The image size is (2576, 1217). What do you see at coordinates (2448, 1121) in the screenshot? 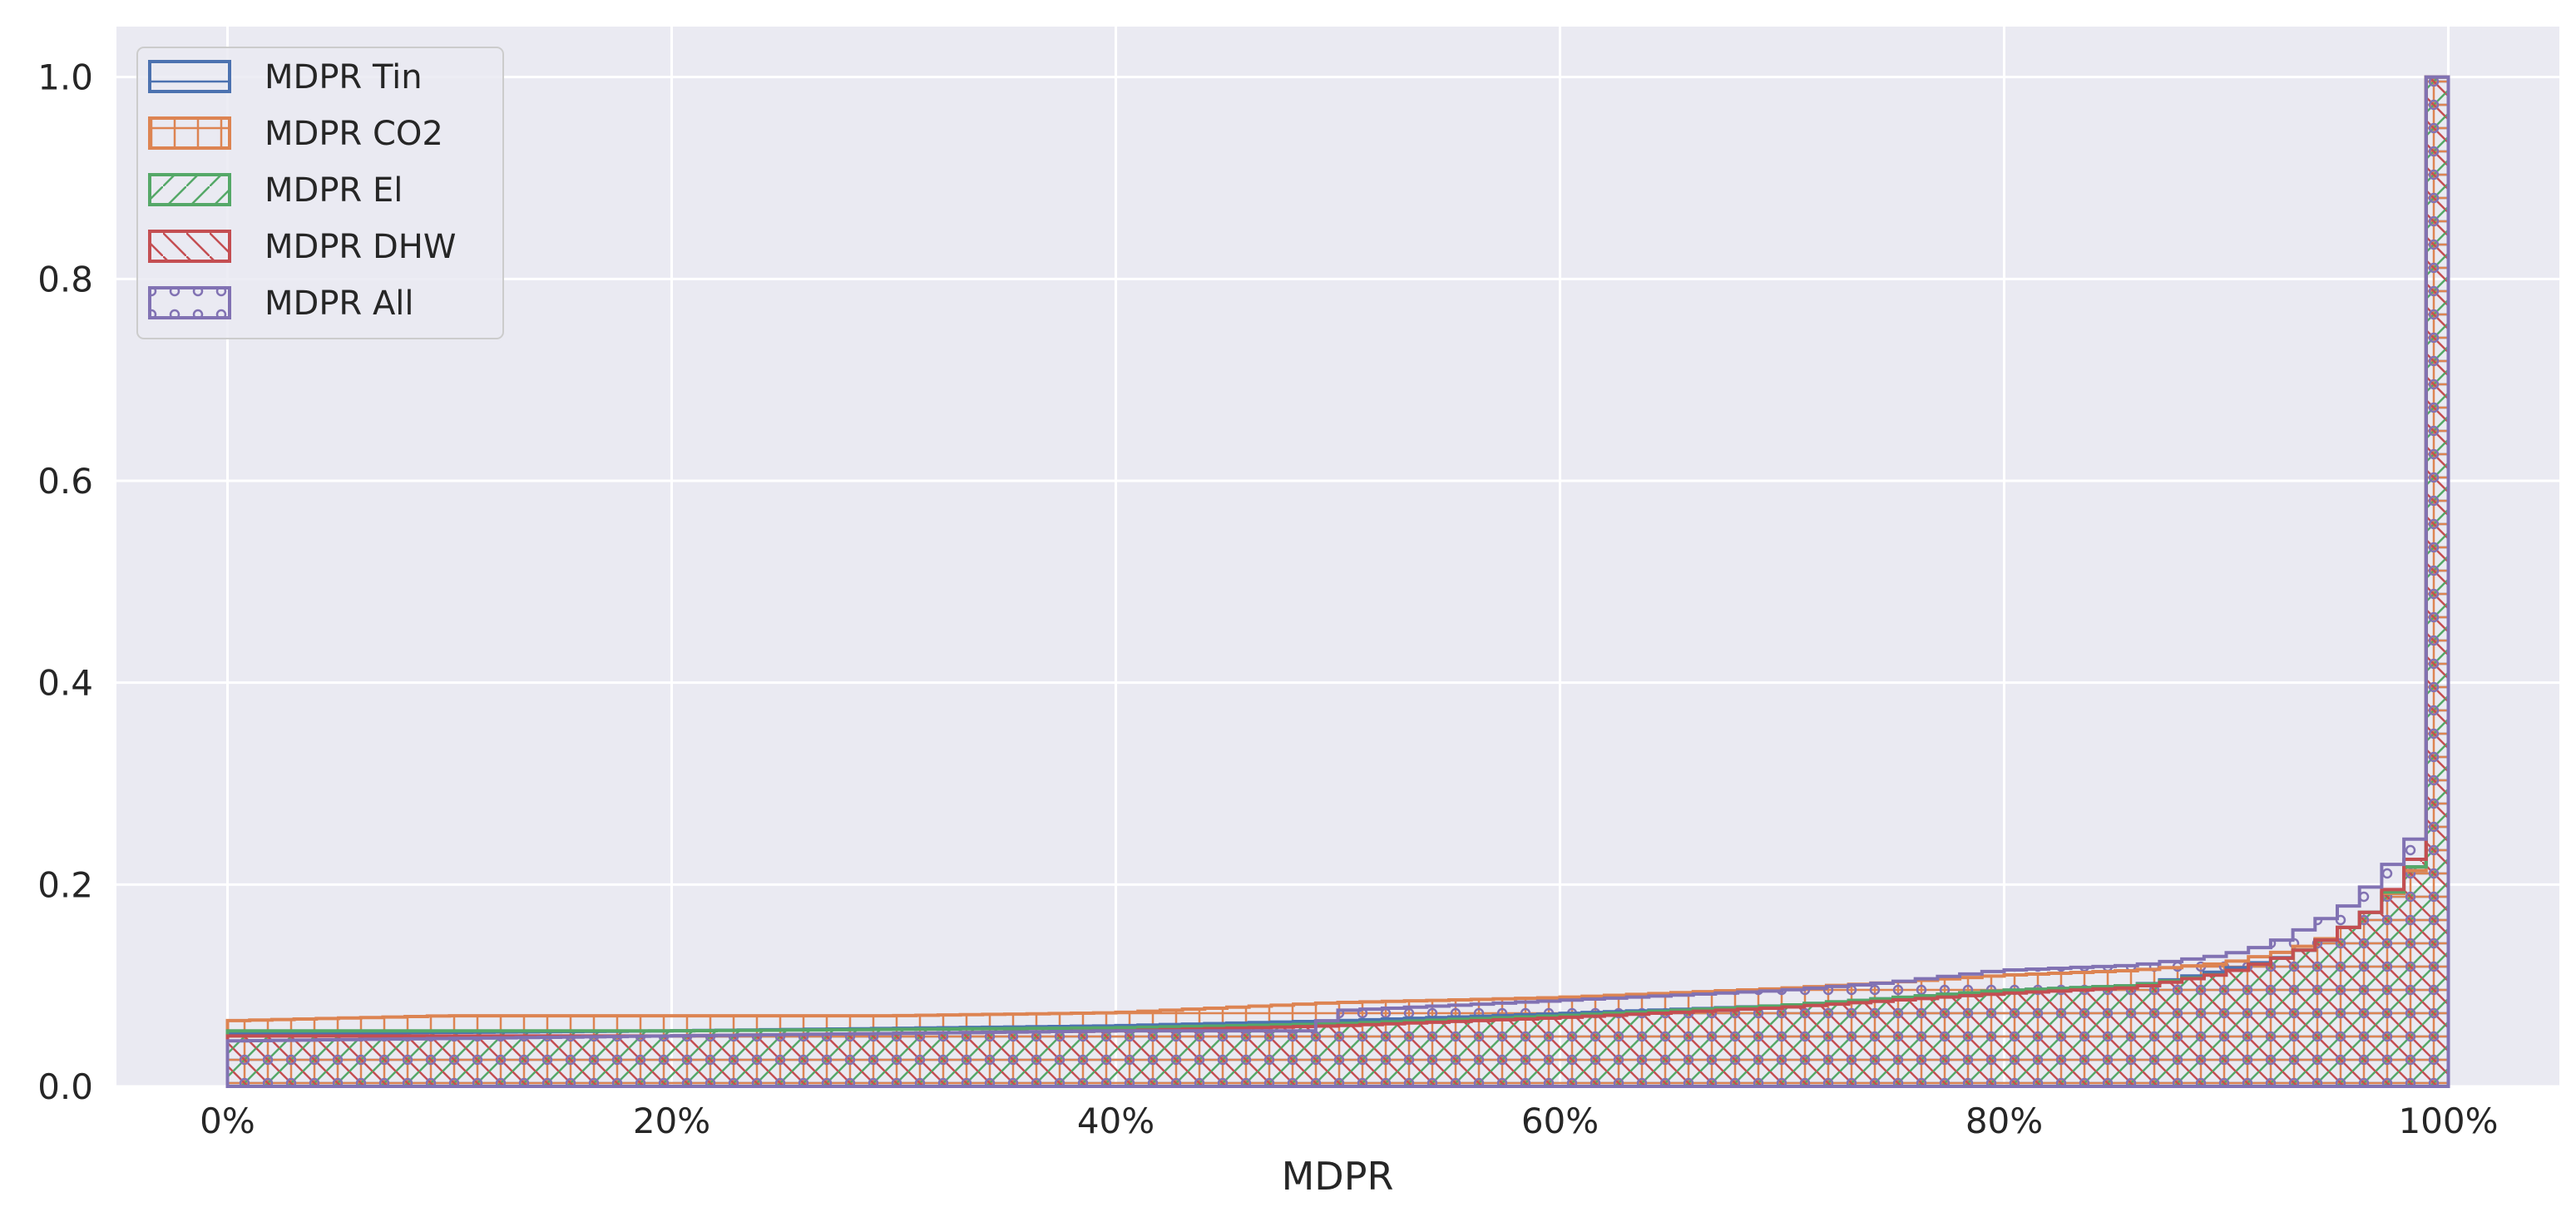
I see `x-tick-label: 100%` at bounding box center [2448, 1121].